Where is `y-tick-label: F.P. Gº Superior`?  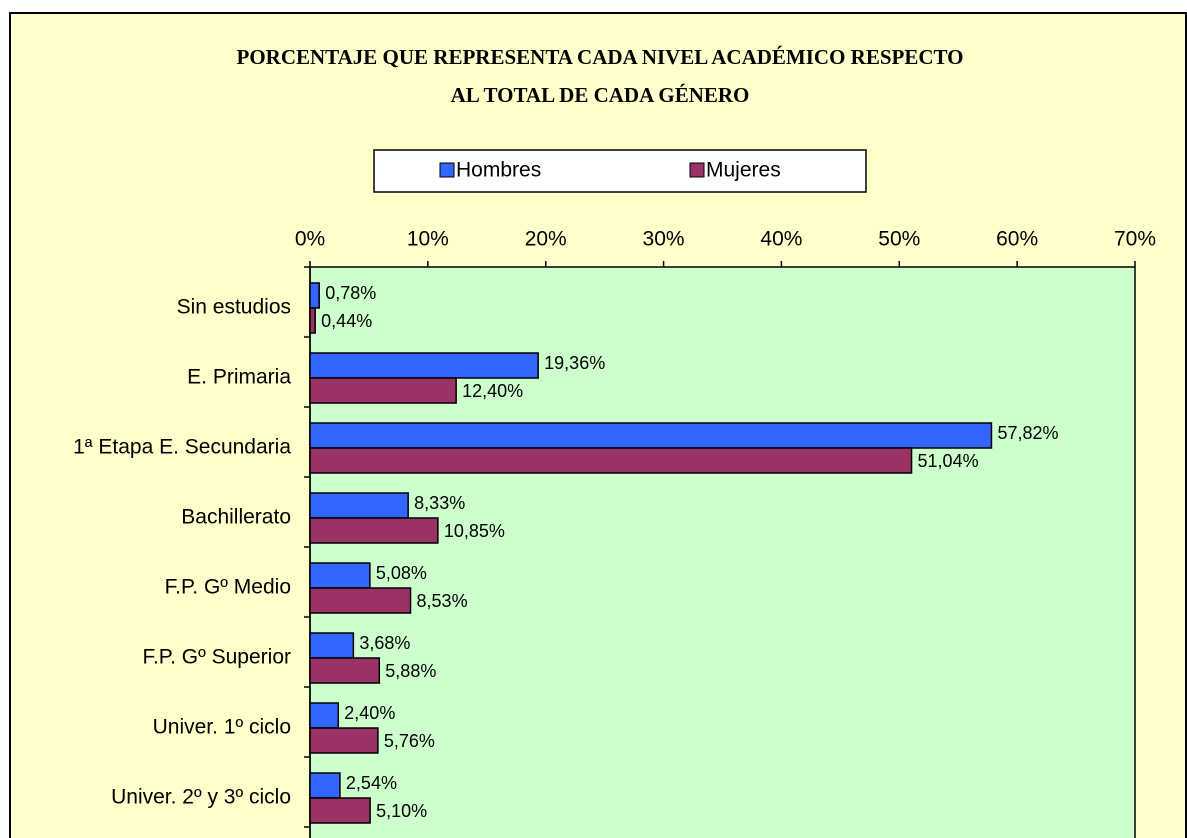 y-tick-label: F.P. Gº Superior is located at coordinates (216, 657).